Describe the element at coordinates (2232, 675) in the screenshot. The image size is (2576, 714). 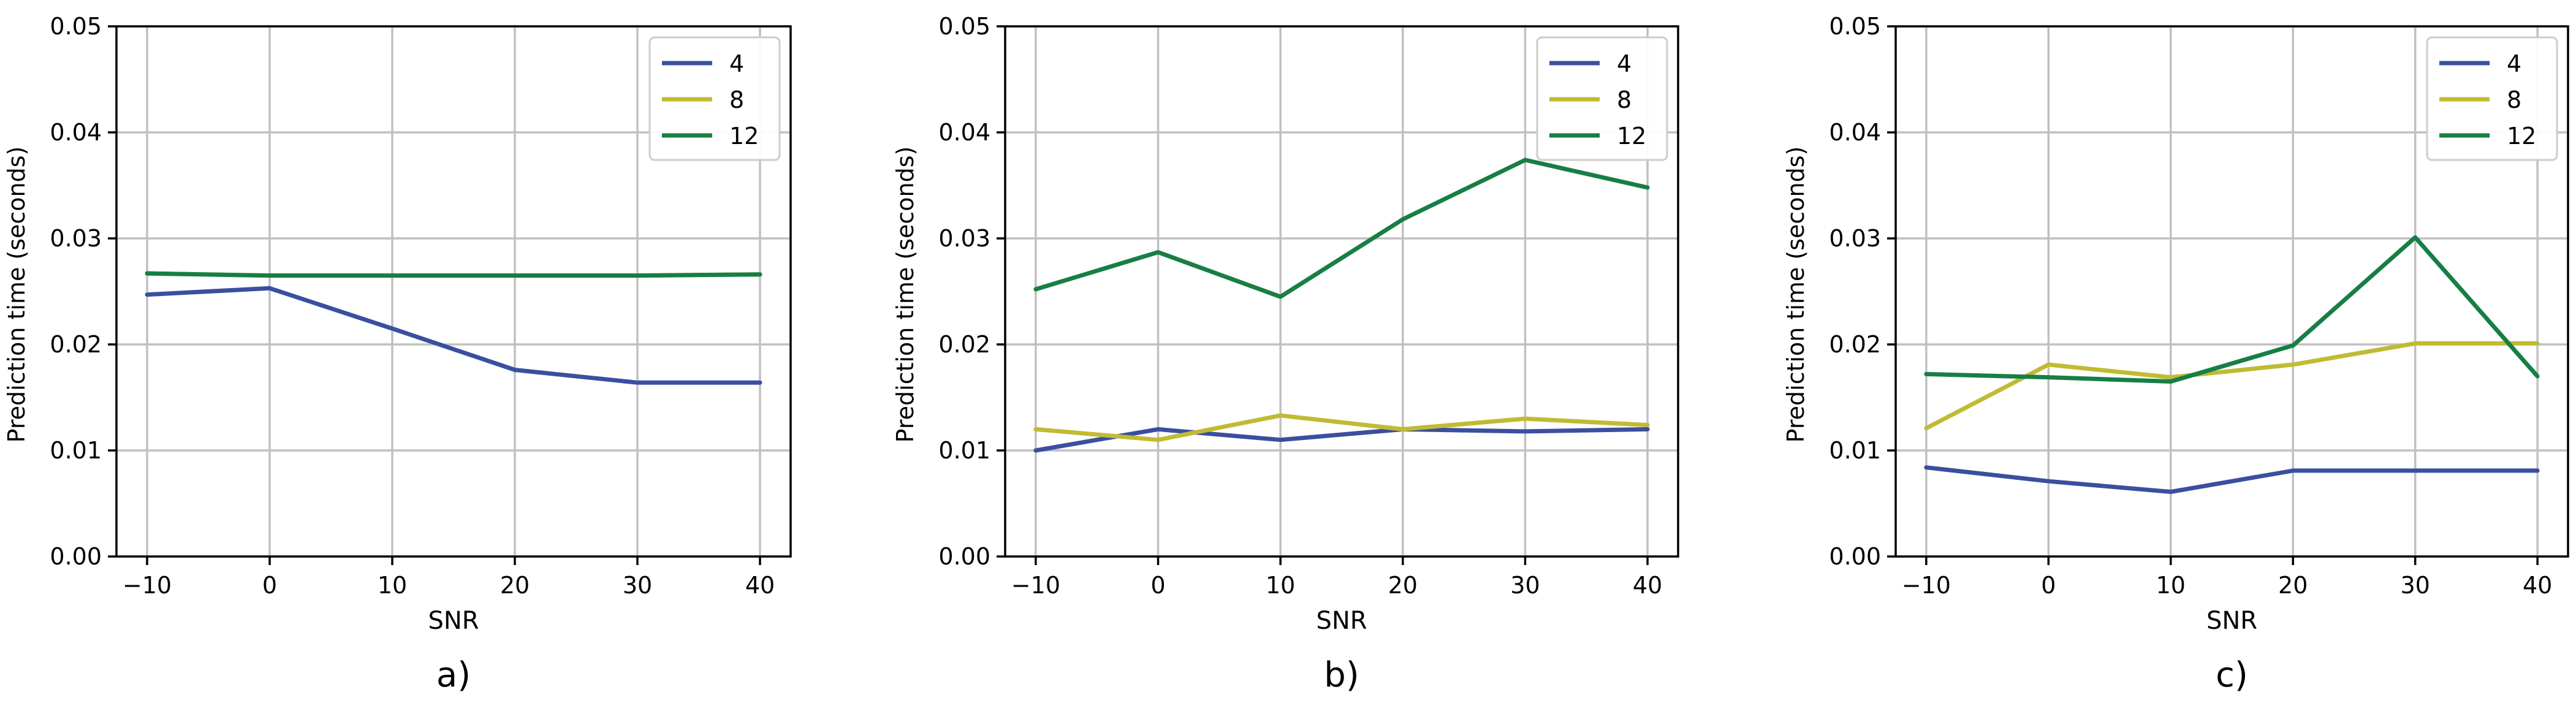
I see `panel-label: c)` at that location.